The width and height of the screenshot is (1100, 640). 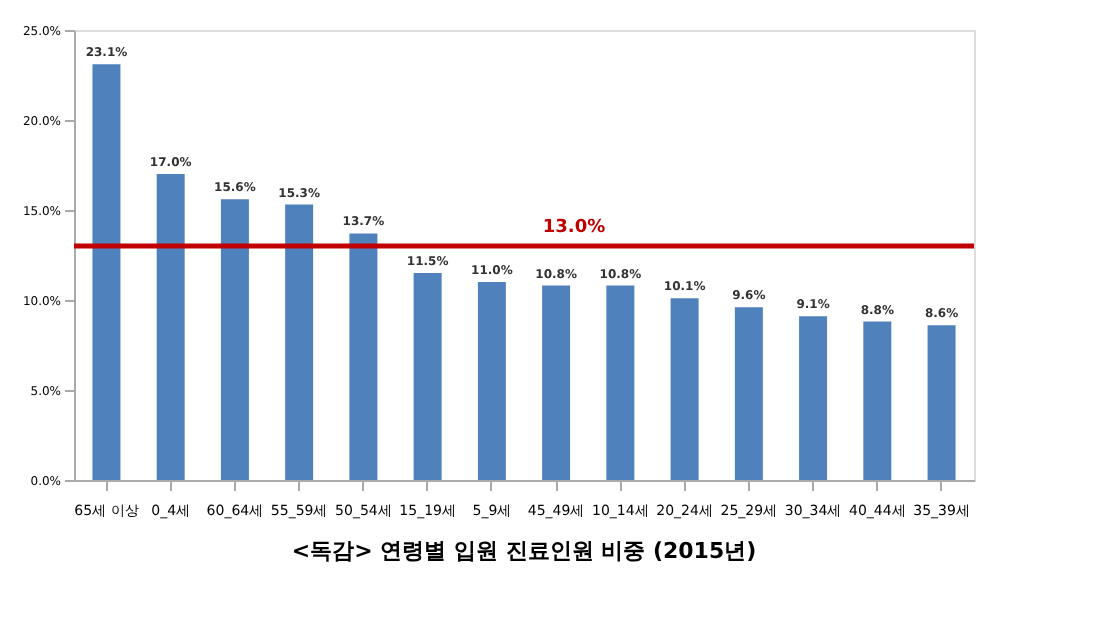 I want to click on text: <독감> 연령별 입원 진료인원 비중 (2015년), so click(x=524, y=551).